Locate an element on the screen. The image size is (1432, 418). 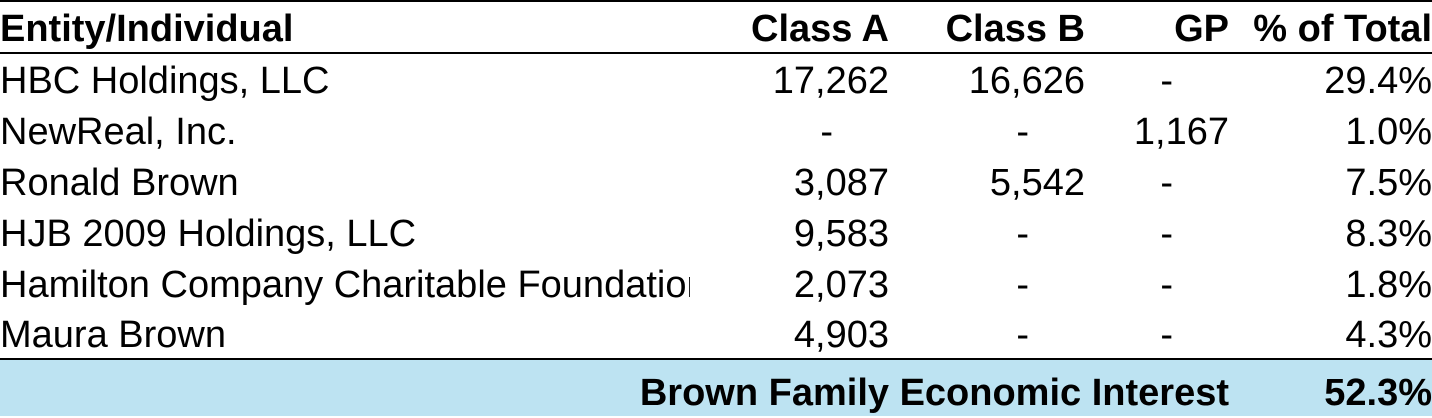
cell-class-a: 17,262 is located at coordinates (830, 81).